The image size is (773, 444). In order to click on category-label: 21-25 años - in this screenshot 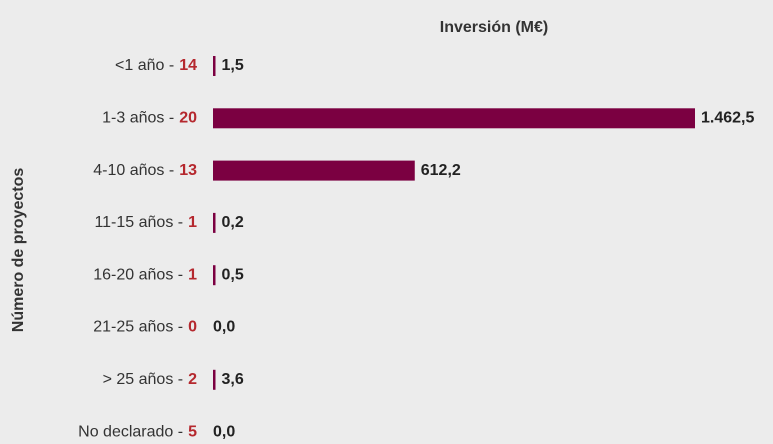, I will do `click(138, 327)`.